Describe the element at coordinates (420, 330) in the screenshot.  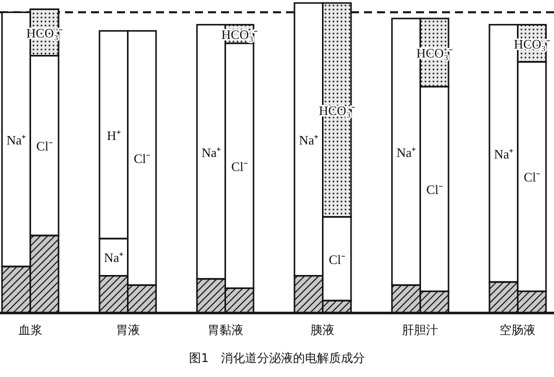
I see `text: 肝胆汁` at that location.